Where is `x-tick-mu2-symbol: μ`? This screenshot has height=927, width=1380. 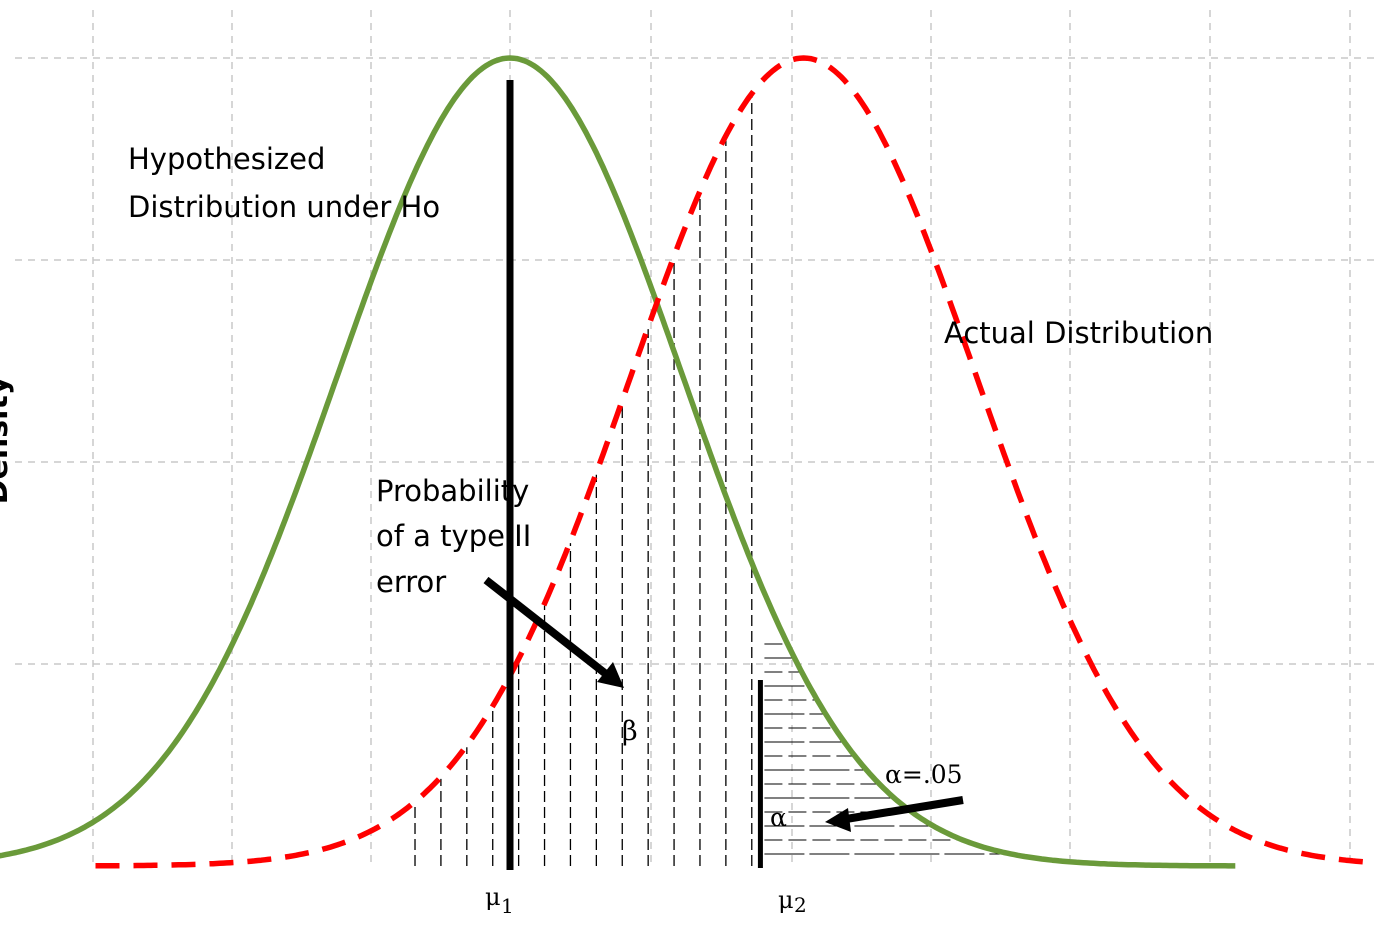 x-tick-mu2-symbol: μ is located at coordinates (786, 900).